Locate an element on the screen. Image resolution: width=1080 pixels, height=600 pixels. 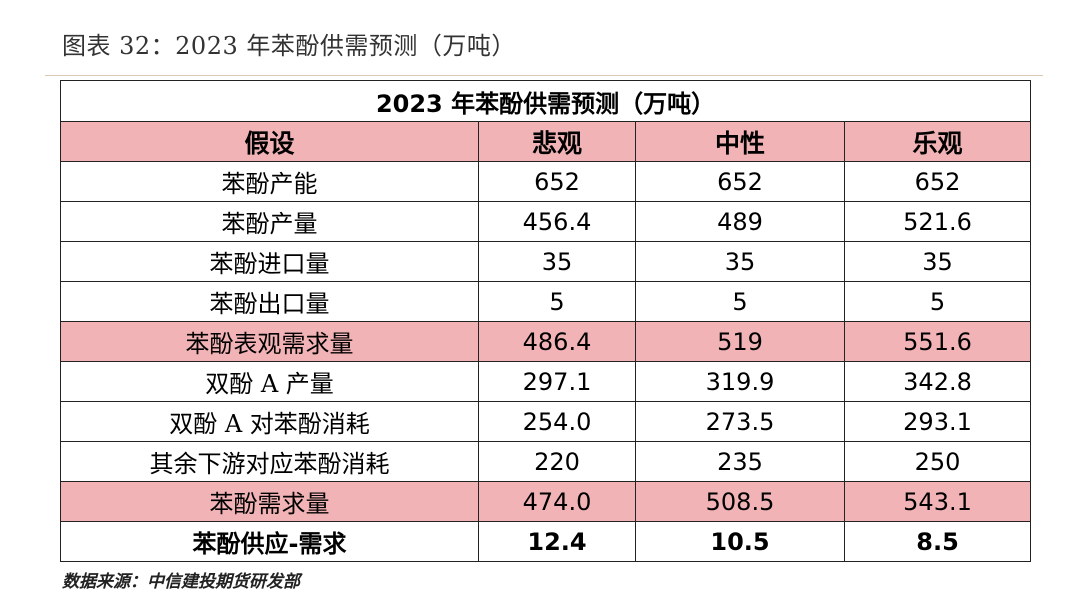
cell-optimistic: 250 is located at coordinates (937, 461).